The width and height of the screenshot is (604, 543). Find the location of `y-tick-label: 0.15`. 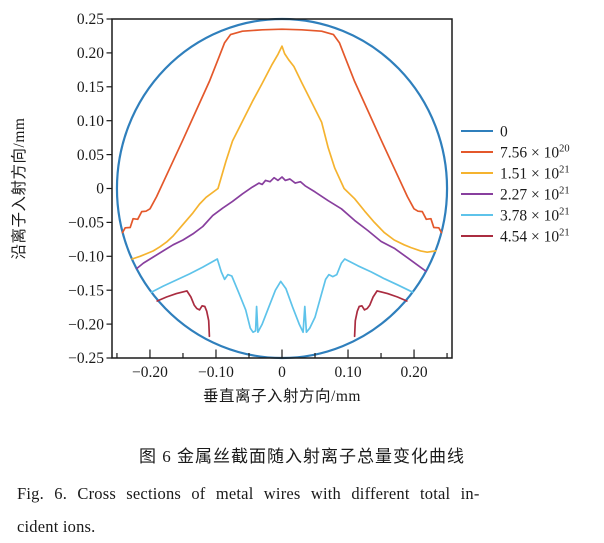

y-tick-label: 0.15 is located at coordinates (90, 87).